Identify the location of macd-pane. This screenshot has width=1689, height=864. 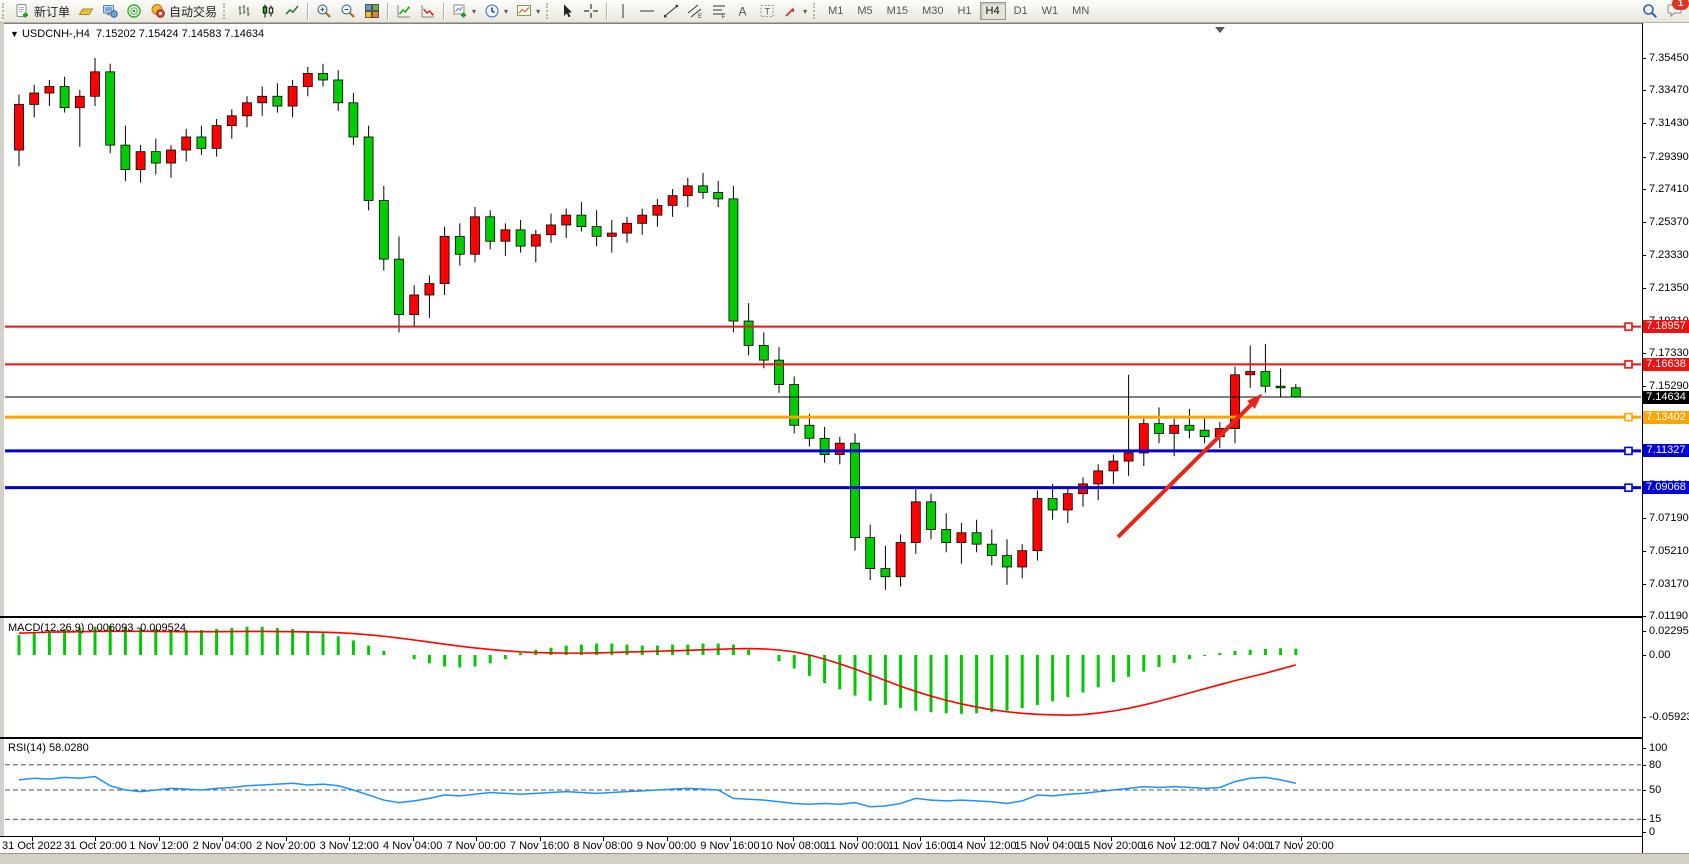
(823, 677).